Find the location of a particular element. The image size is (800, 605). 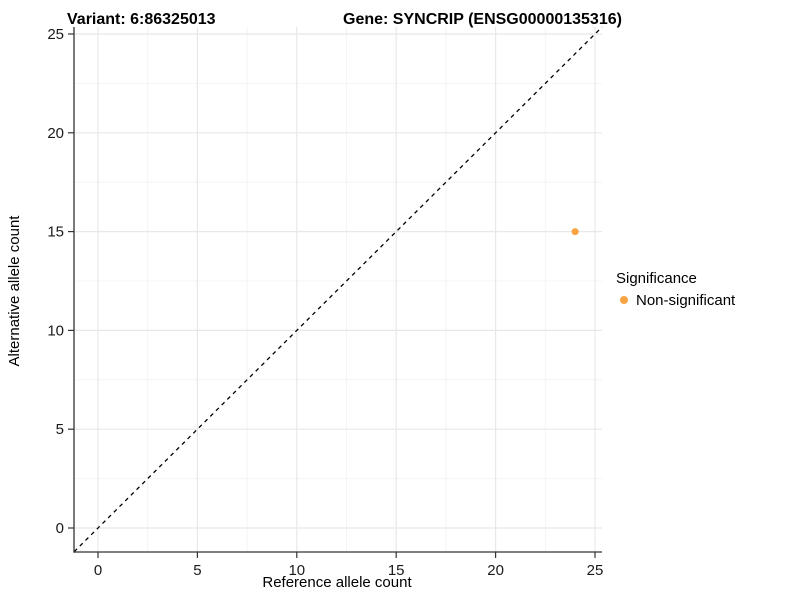

x-tick-label: 15 is located at coordinates (396, 570).